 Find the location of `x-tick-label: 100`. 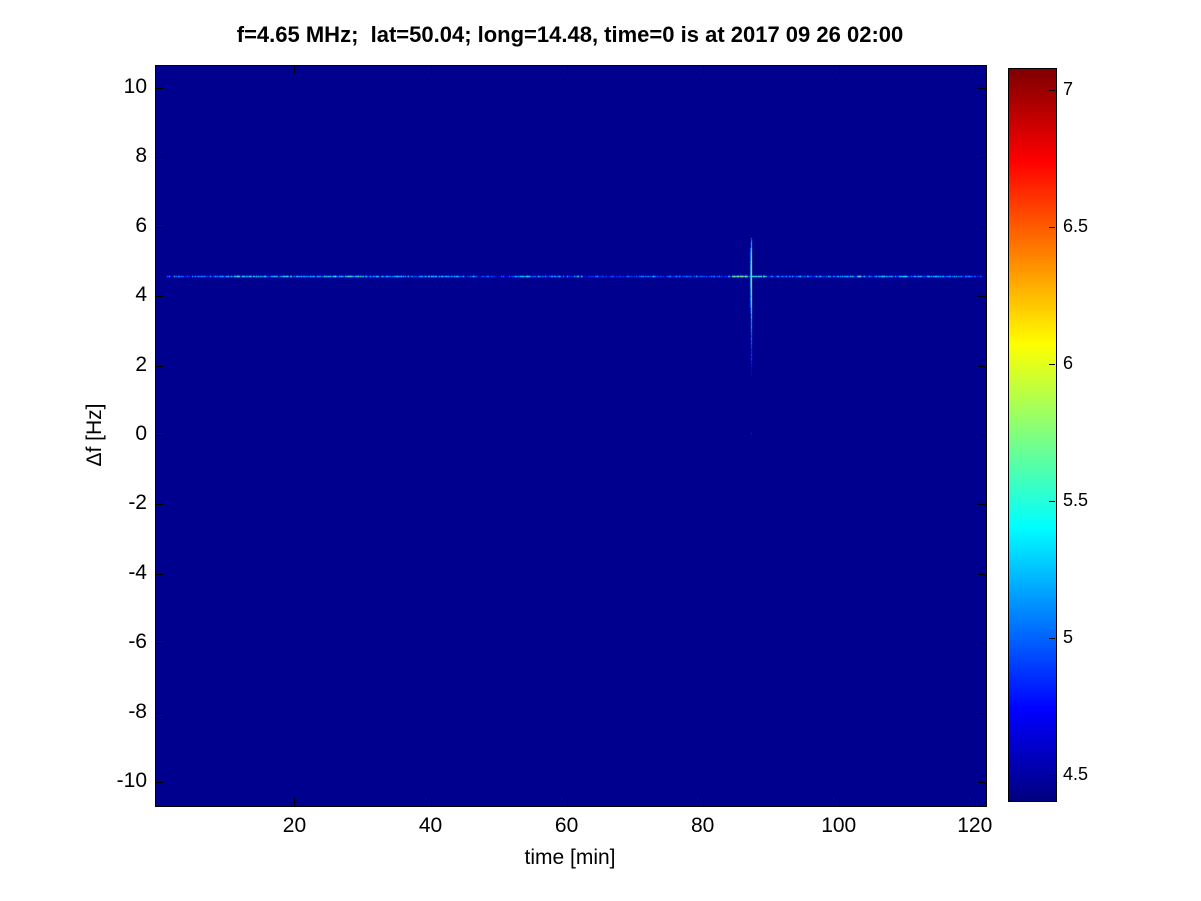

x-tick-label: 100 is located at coordinates (839, 825).